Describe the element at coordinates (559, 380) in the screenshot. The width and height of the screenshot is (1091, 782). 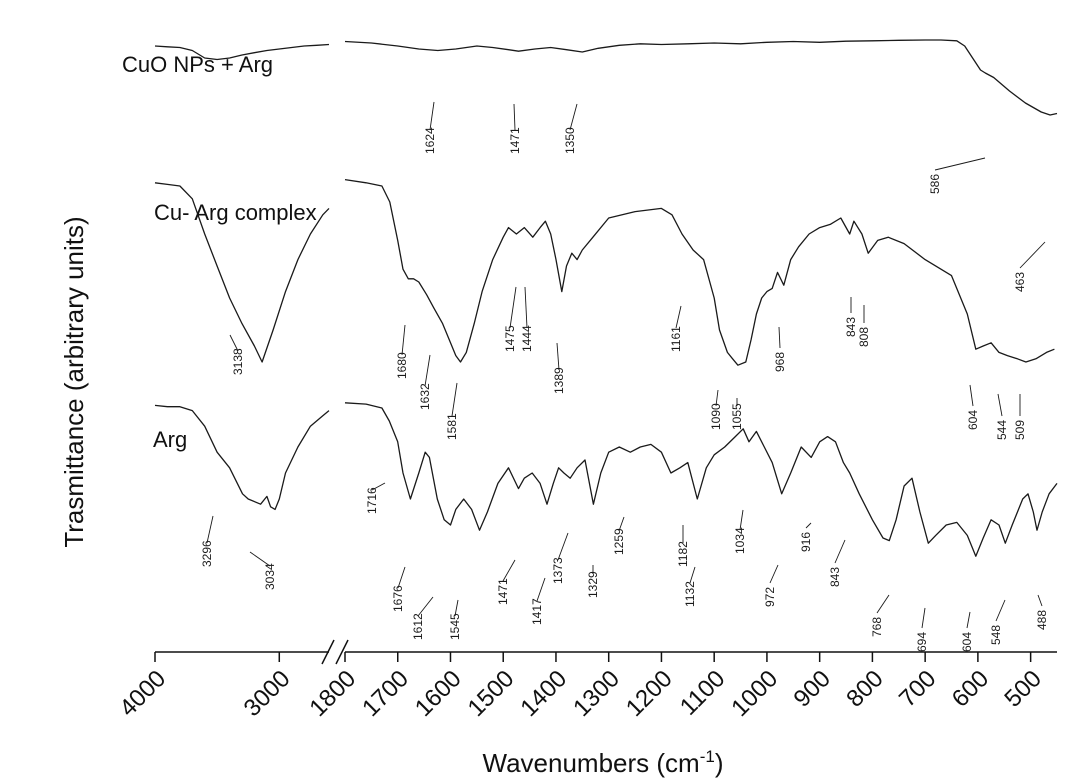
I see `peak-label: 1389` at that location.